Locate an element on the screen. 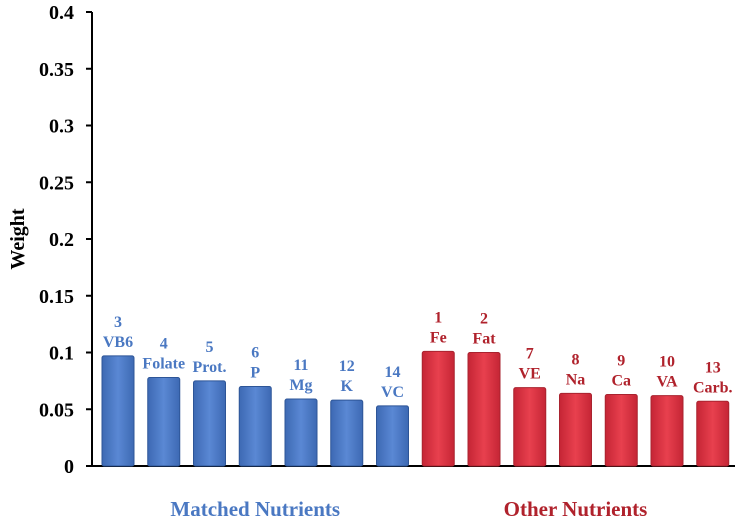  y-tick-label: 0.15 is located at coordinates (56, 297).